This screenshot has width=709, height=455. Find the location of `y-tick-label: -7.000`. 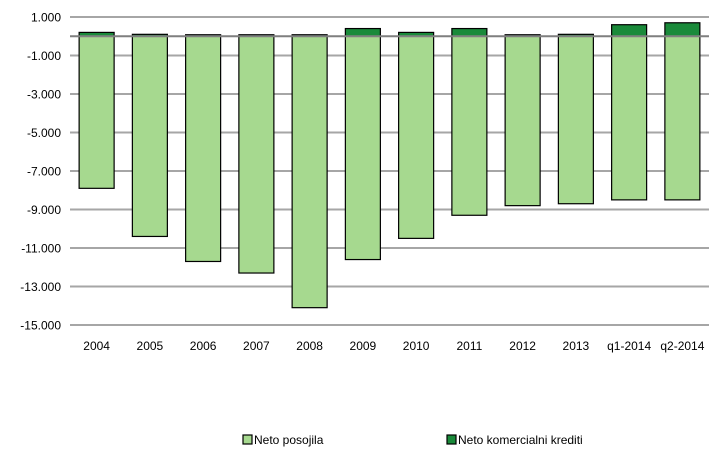

y-tick-label: -7.000 is located at coordinates (44, 172).